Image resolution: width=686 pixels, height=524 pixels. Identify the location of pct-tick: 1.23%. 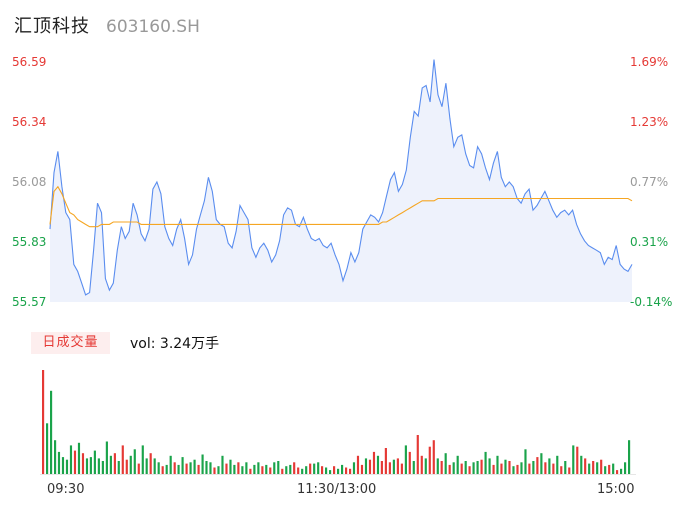
(649, 122).